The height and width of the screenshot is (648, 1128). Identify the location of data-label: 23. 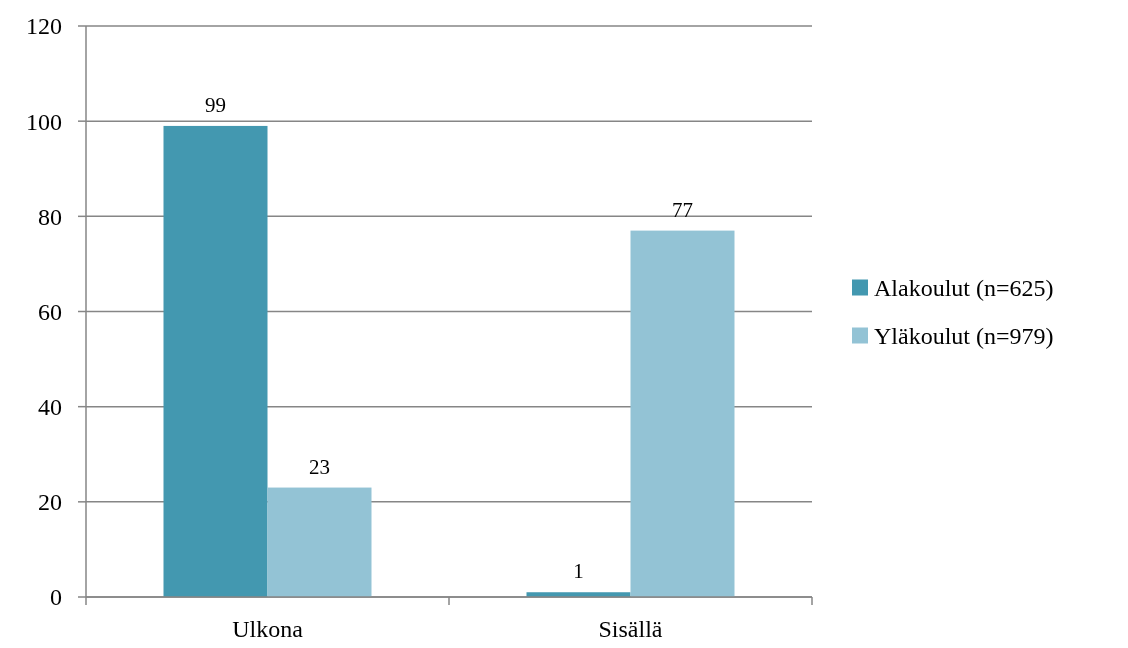
(319, 466).